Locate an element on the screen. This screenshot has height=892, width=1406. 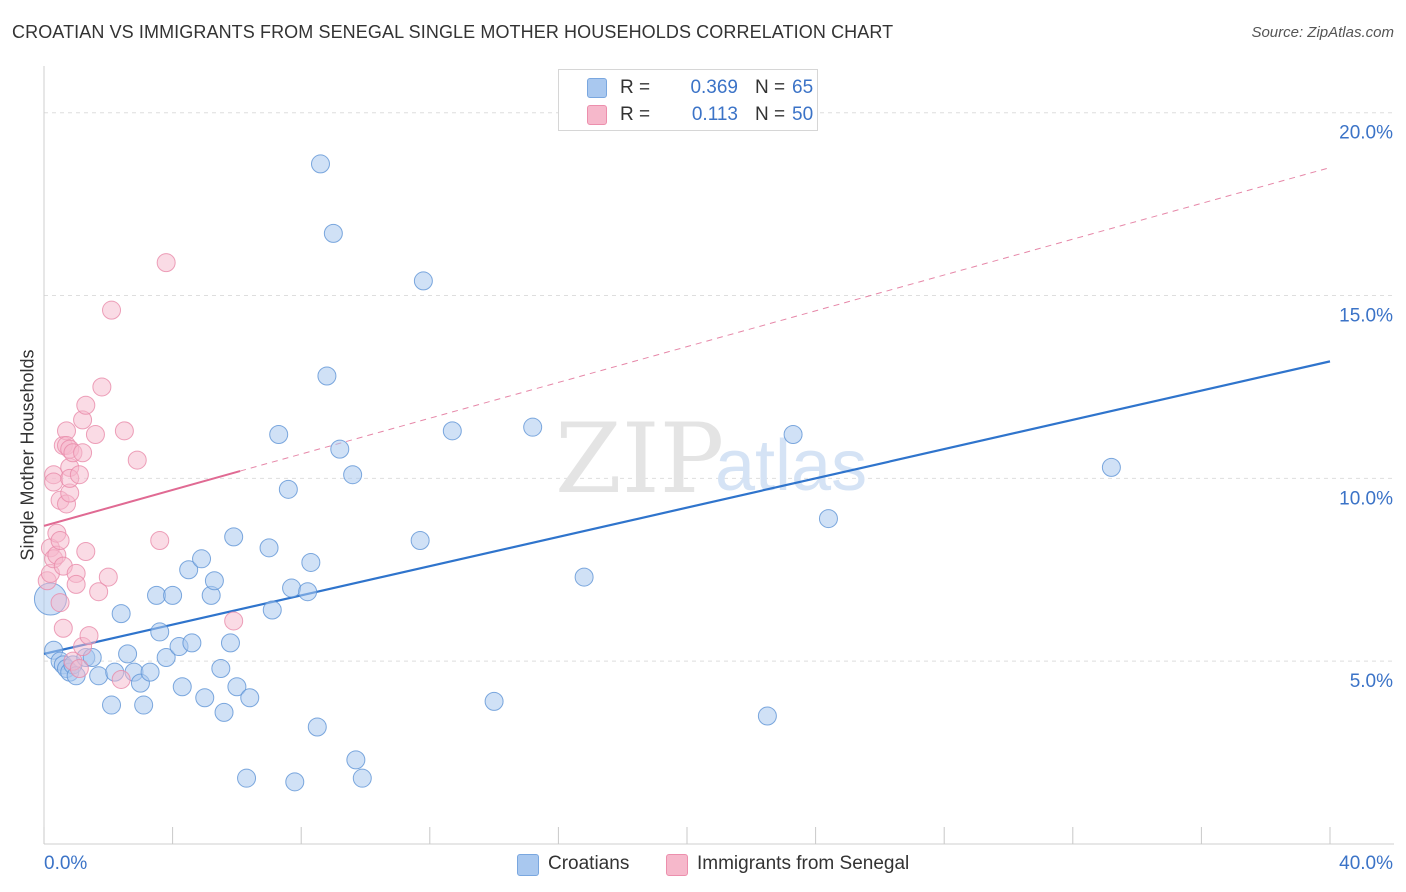
legend-n-value: 65 is located at coordinates (803, 87).